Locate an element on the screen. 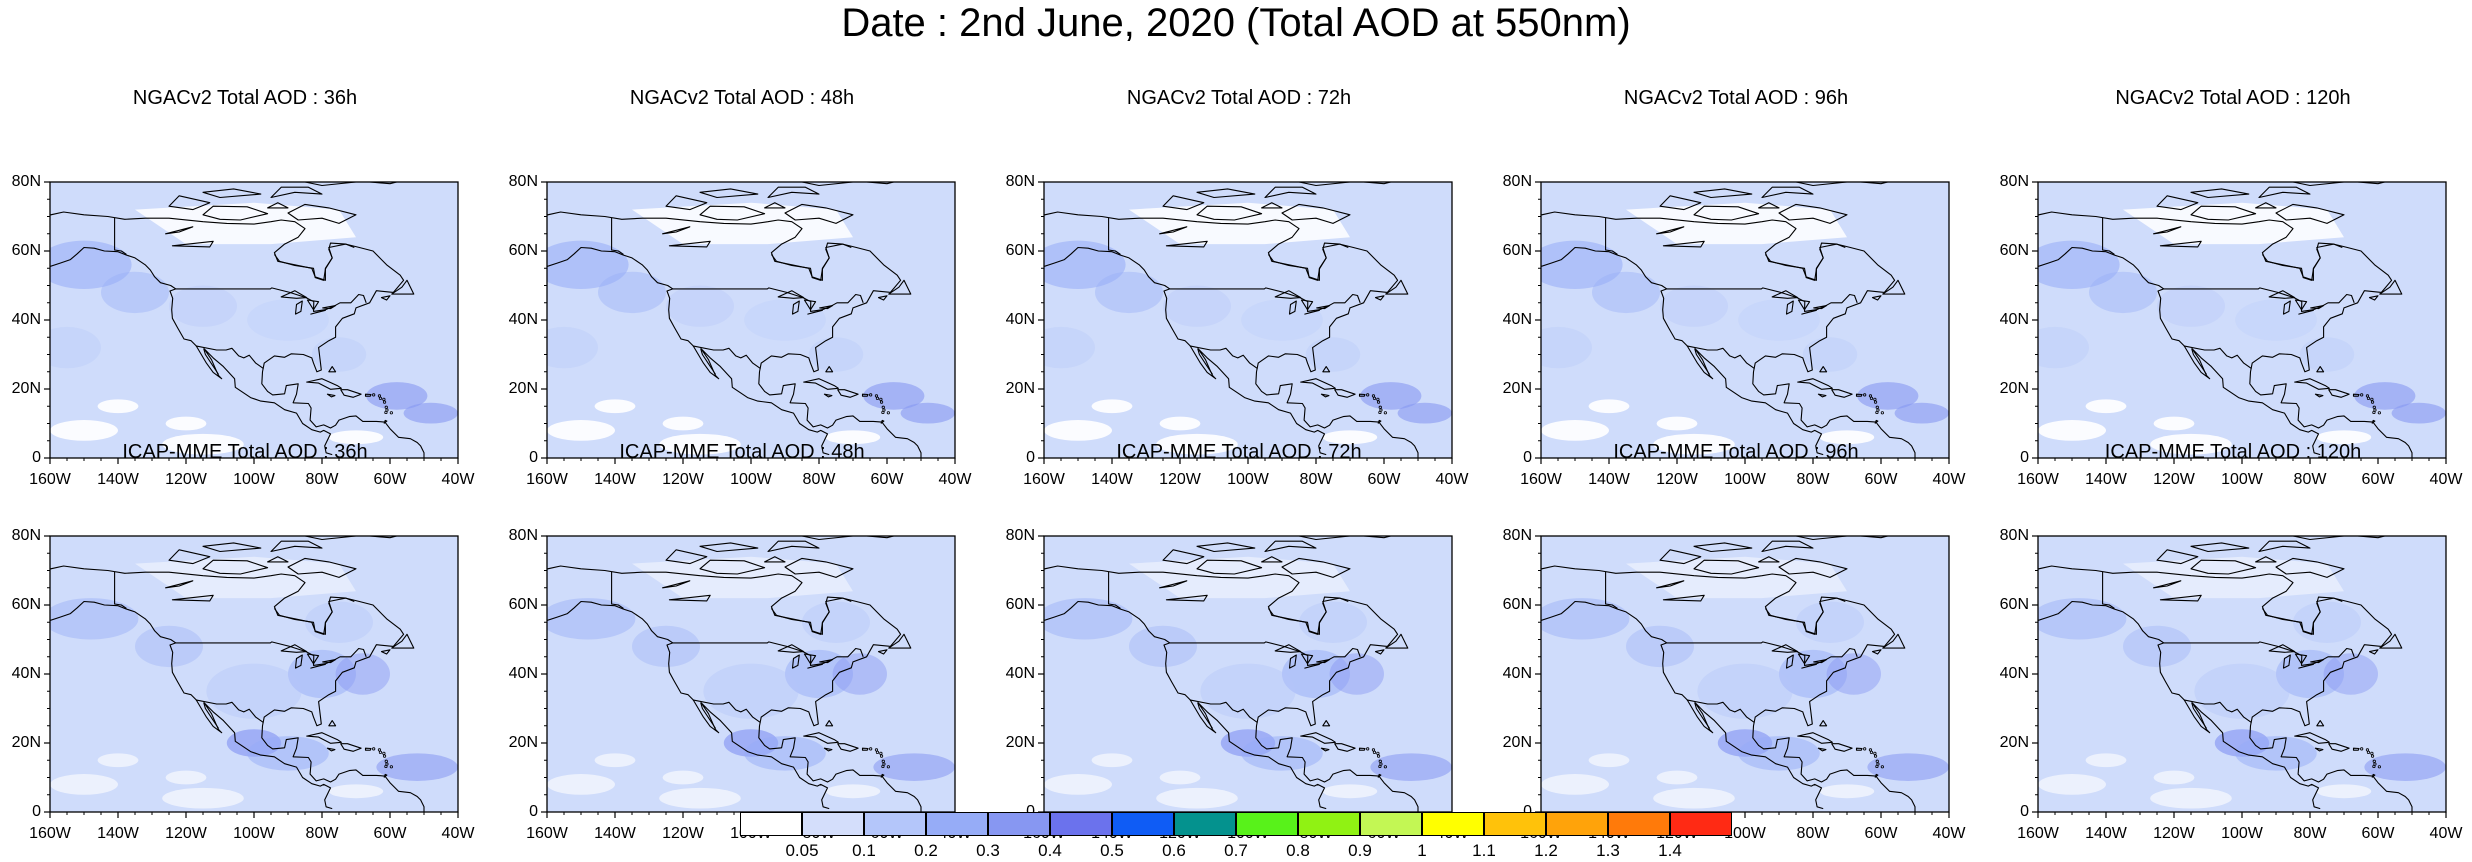 Image resolution: width=2472 pixels, height=862 pixels. lon-tick-label: 40W is located at coordinates (1950, 479).